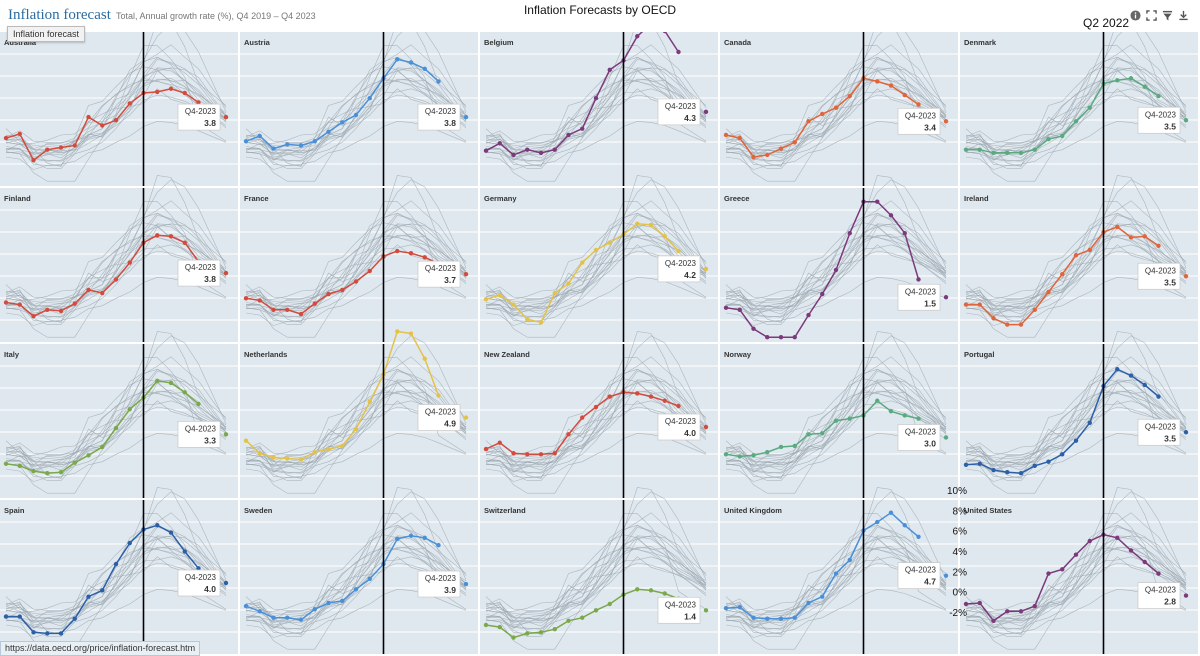 This screenshot has height=656, width=1200. What do you see at coordinates (1076, 109) in the screenshot?
I see `panel-denmark: Denmark Q4-2023 3.5` at bounding box center [1076, 109].